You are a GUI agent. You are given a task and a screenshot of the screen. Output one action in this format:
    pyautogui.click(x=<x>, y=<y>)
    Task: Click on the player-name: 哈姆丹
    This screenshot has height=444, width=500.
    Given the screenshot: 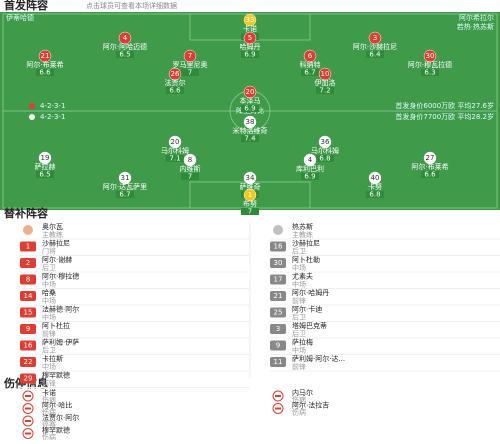 What is the action you would take?
    pyautogui.click(x=250, y=46)
    